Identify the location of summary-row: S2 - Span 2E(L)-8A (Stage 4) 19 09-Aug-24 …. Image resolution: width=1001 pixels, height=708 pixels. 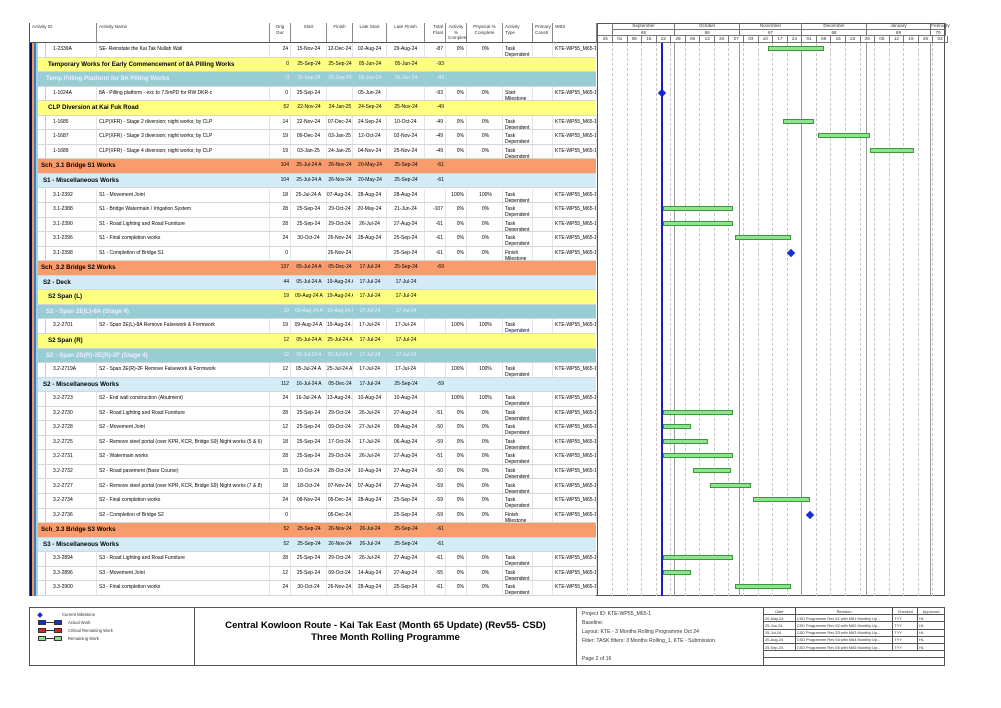
(313, 312).